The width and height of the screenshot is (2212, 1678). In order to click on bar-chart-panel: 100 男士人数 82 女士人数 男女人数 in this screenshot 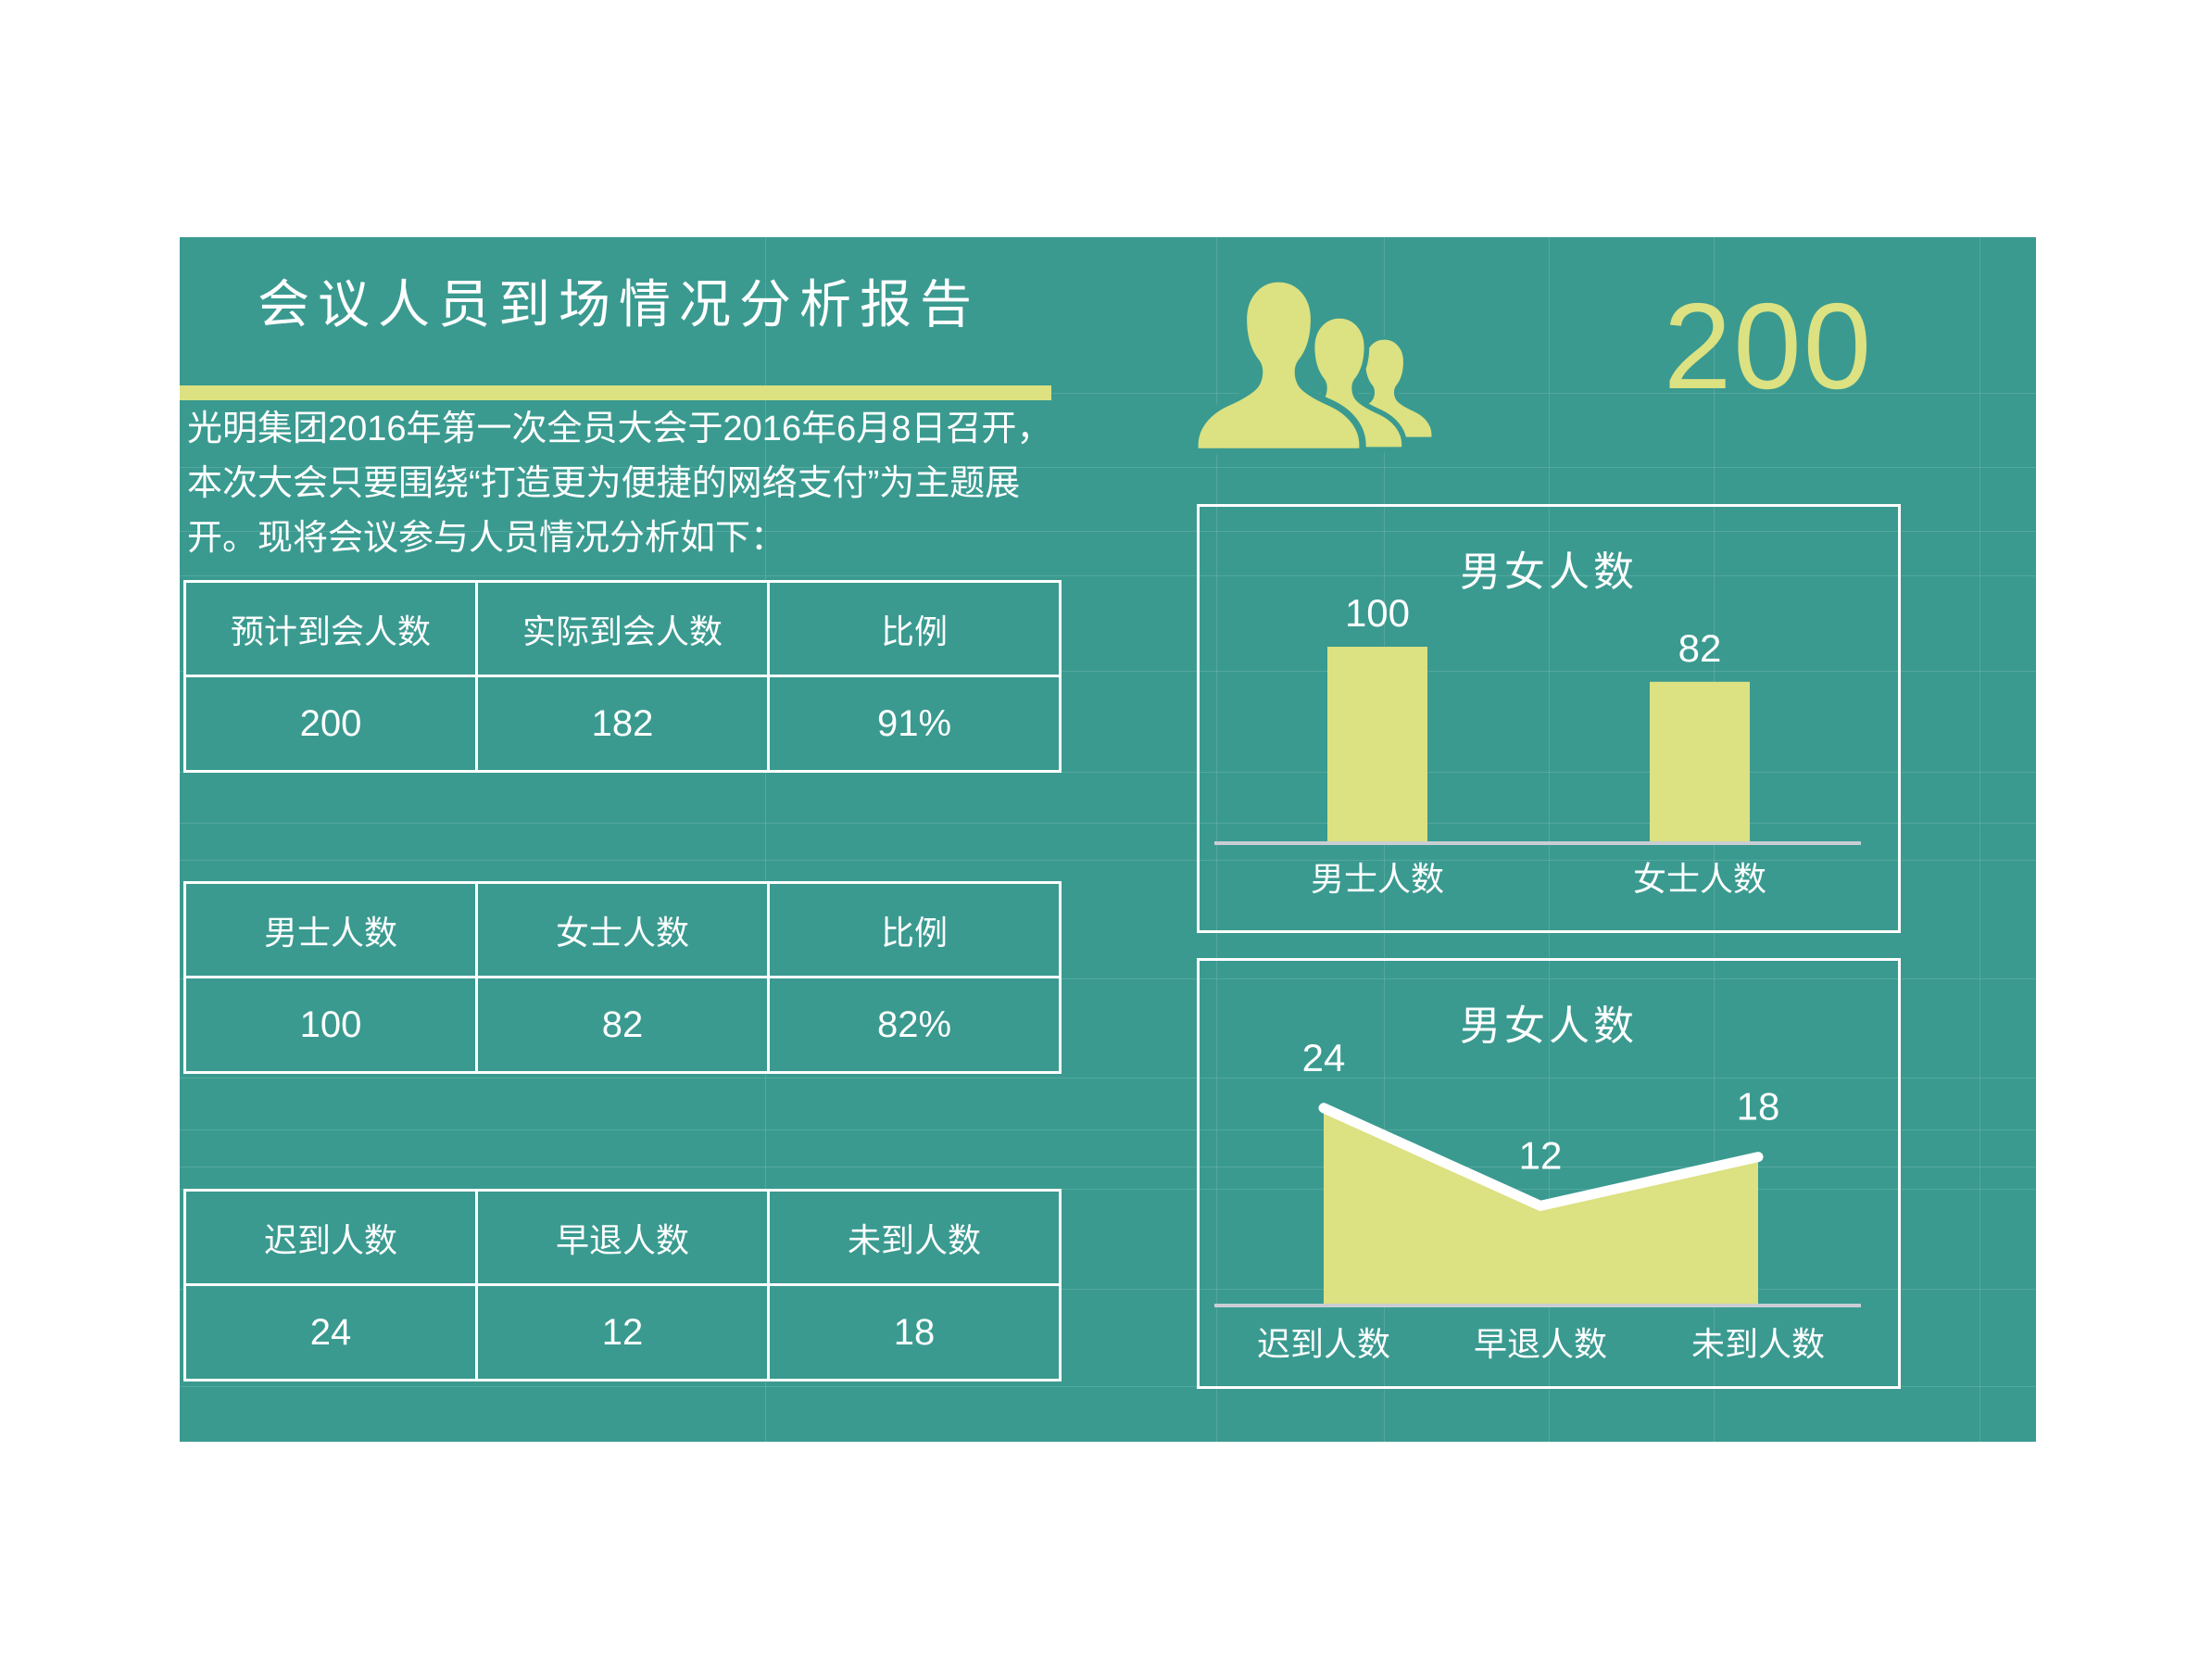, I will do `click(1549, 719)`.